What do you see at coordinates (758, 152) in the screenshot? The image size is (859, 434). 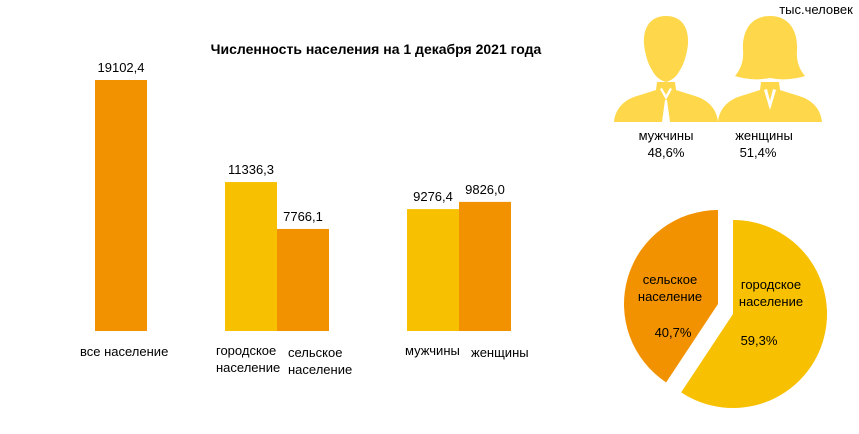 I see `women-percent: 51,4%` at bounding box center [758, 152].